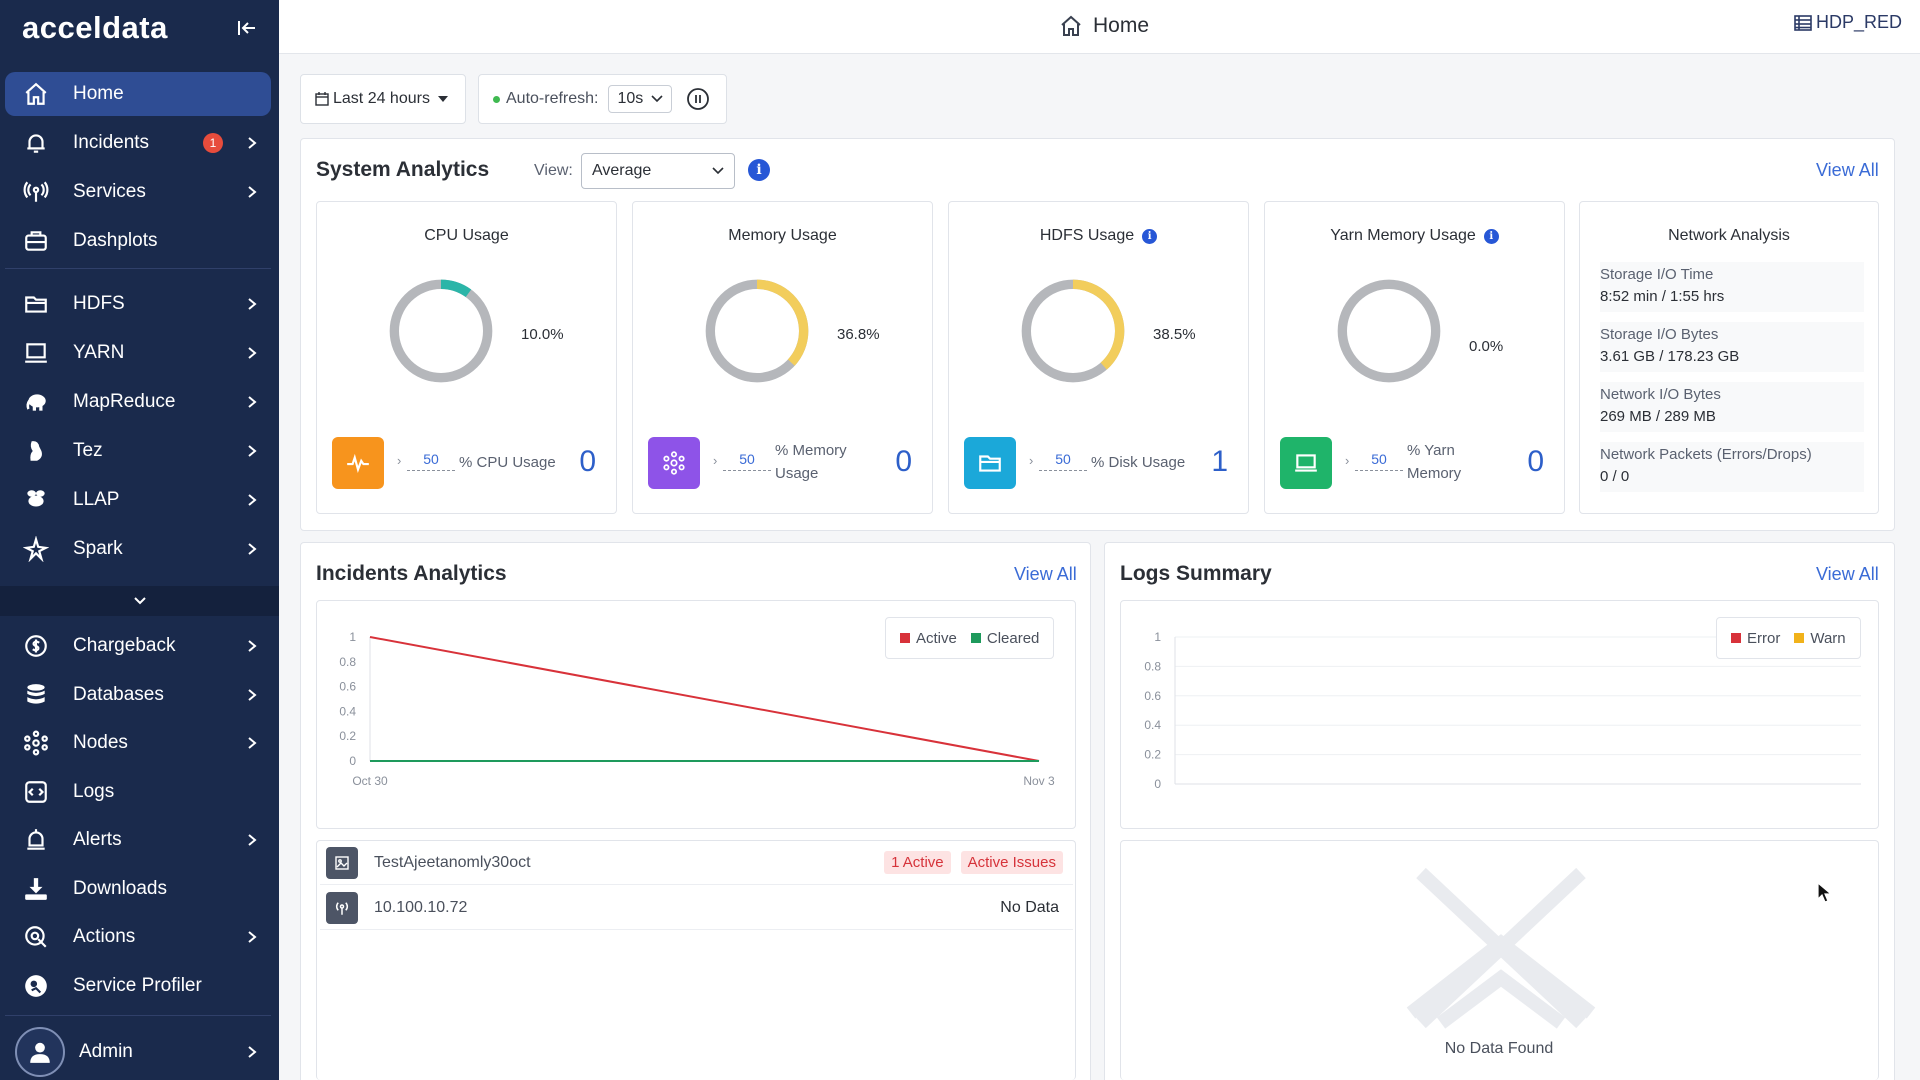 This screenshot has width=1920, height=1080. What do you see at coordinates (658, 171) in the screenshot?
I see `view-select: Average` at bounding box center [658, 171].